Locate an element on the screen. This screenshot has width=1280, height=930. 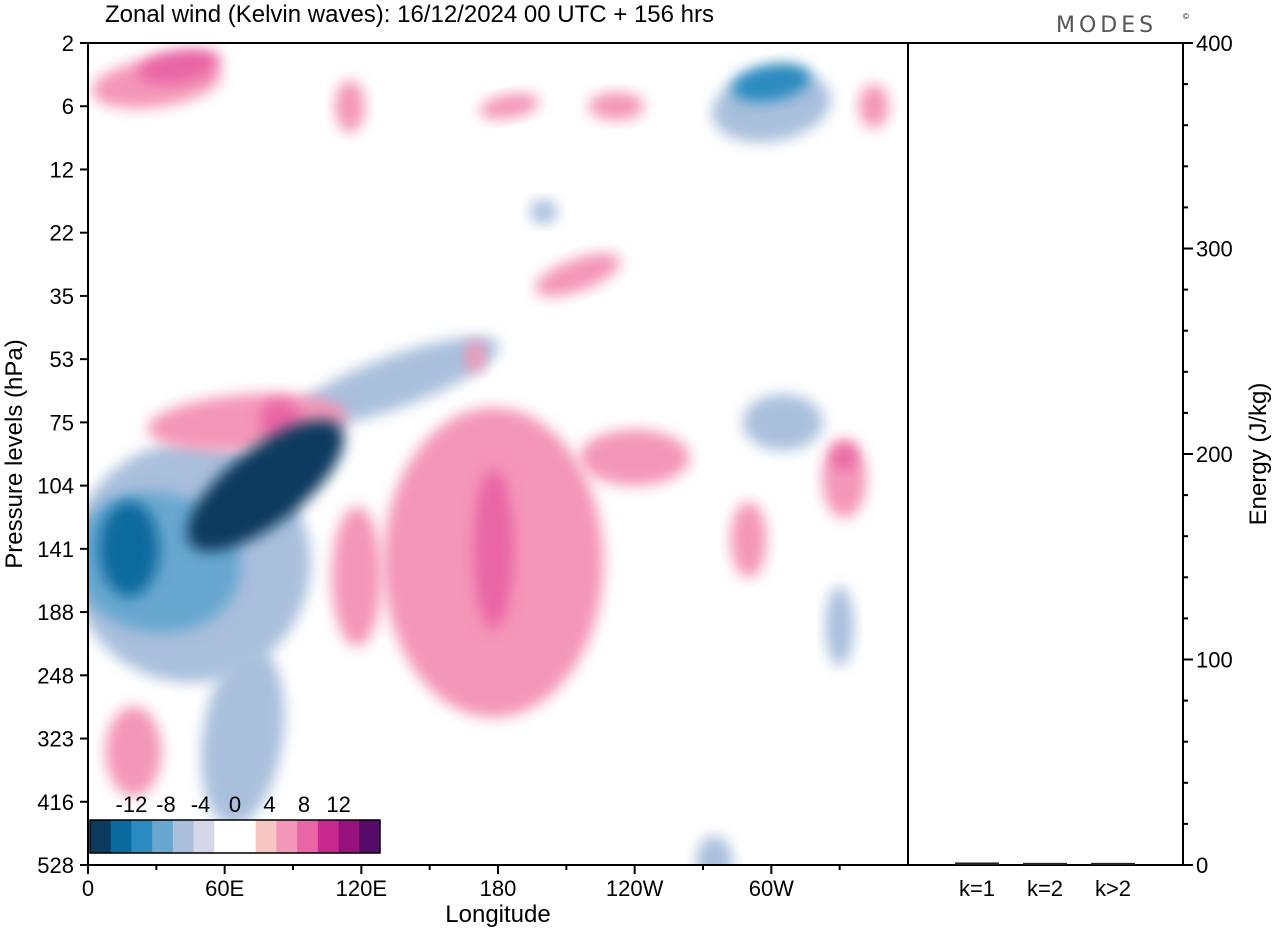
pressure-tick-label: 323 is located at coordinates (55, 739).